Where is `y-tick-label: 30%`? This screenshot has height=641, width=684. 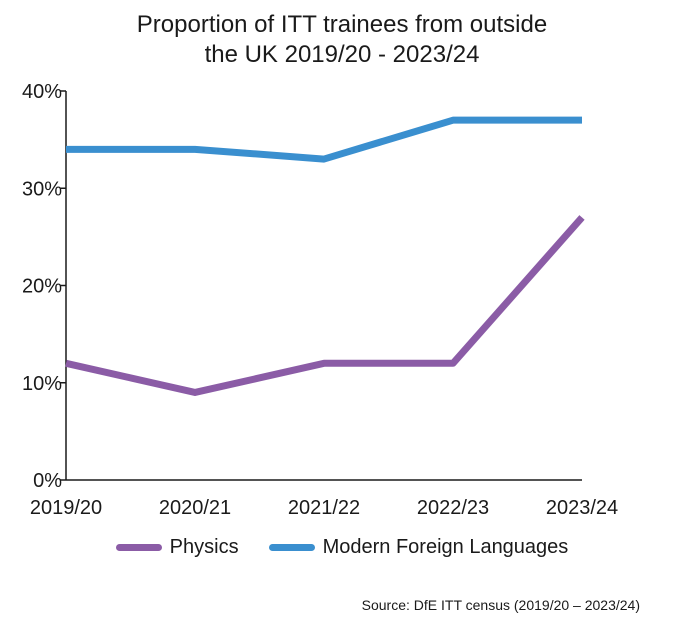 y-tick-label: 30% is located at coordinates (42, 189).